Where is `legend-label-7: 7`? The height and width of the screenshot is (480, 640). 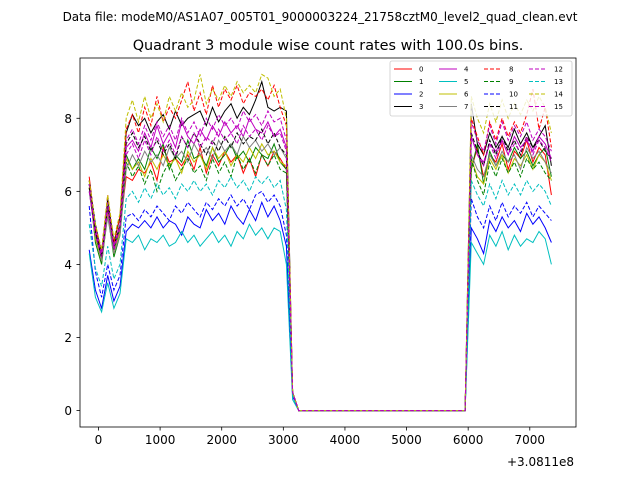
legend-label-7: 7 is located at coordinates (466, 107).